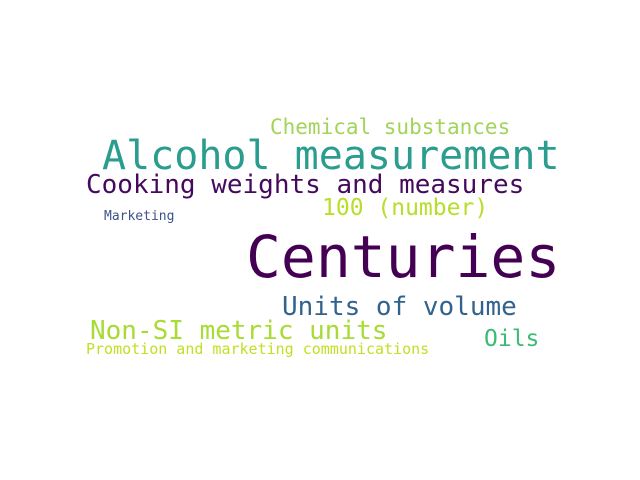 This screenshot has height=480, width=640. What do you see at coordinates (403, 257) in the screenshot?
I see `word-centuries: Centuries` at bounding box center [403, 257].